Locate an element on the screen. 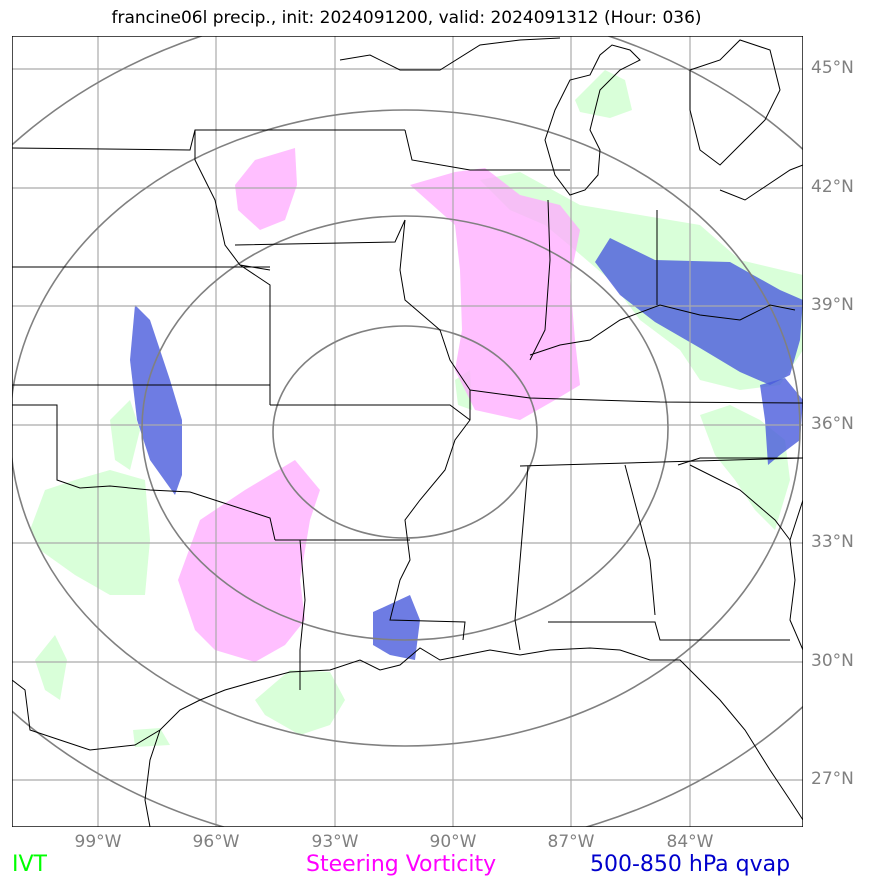 The width and height of the screenshot is (873, 891). lat-label-33n: 33°N is located at coordinates (832, 542).